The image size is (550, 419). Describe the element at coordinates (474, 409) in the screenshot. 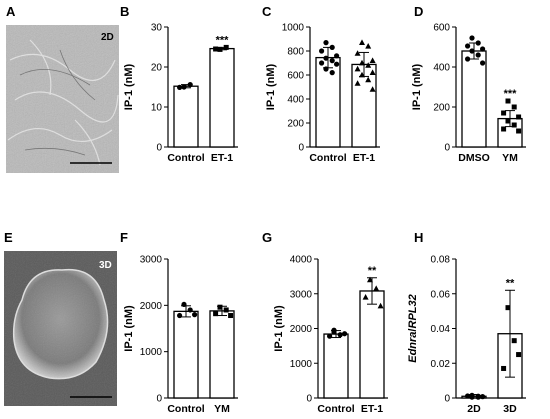

I see `category-label: 2D` at that location.